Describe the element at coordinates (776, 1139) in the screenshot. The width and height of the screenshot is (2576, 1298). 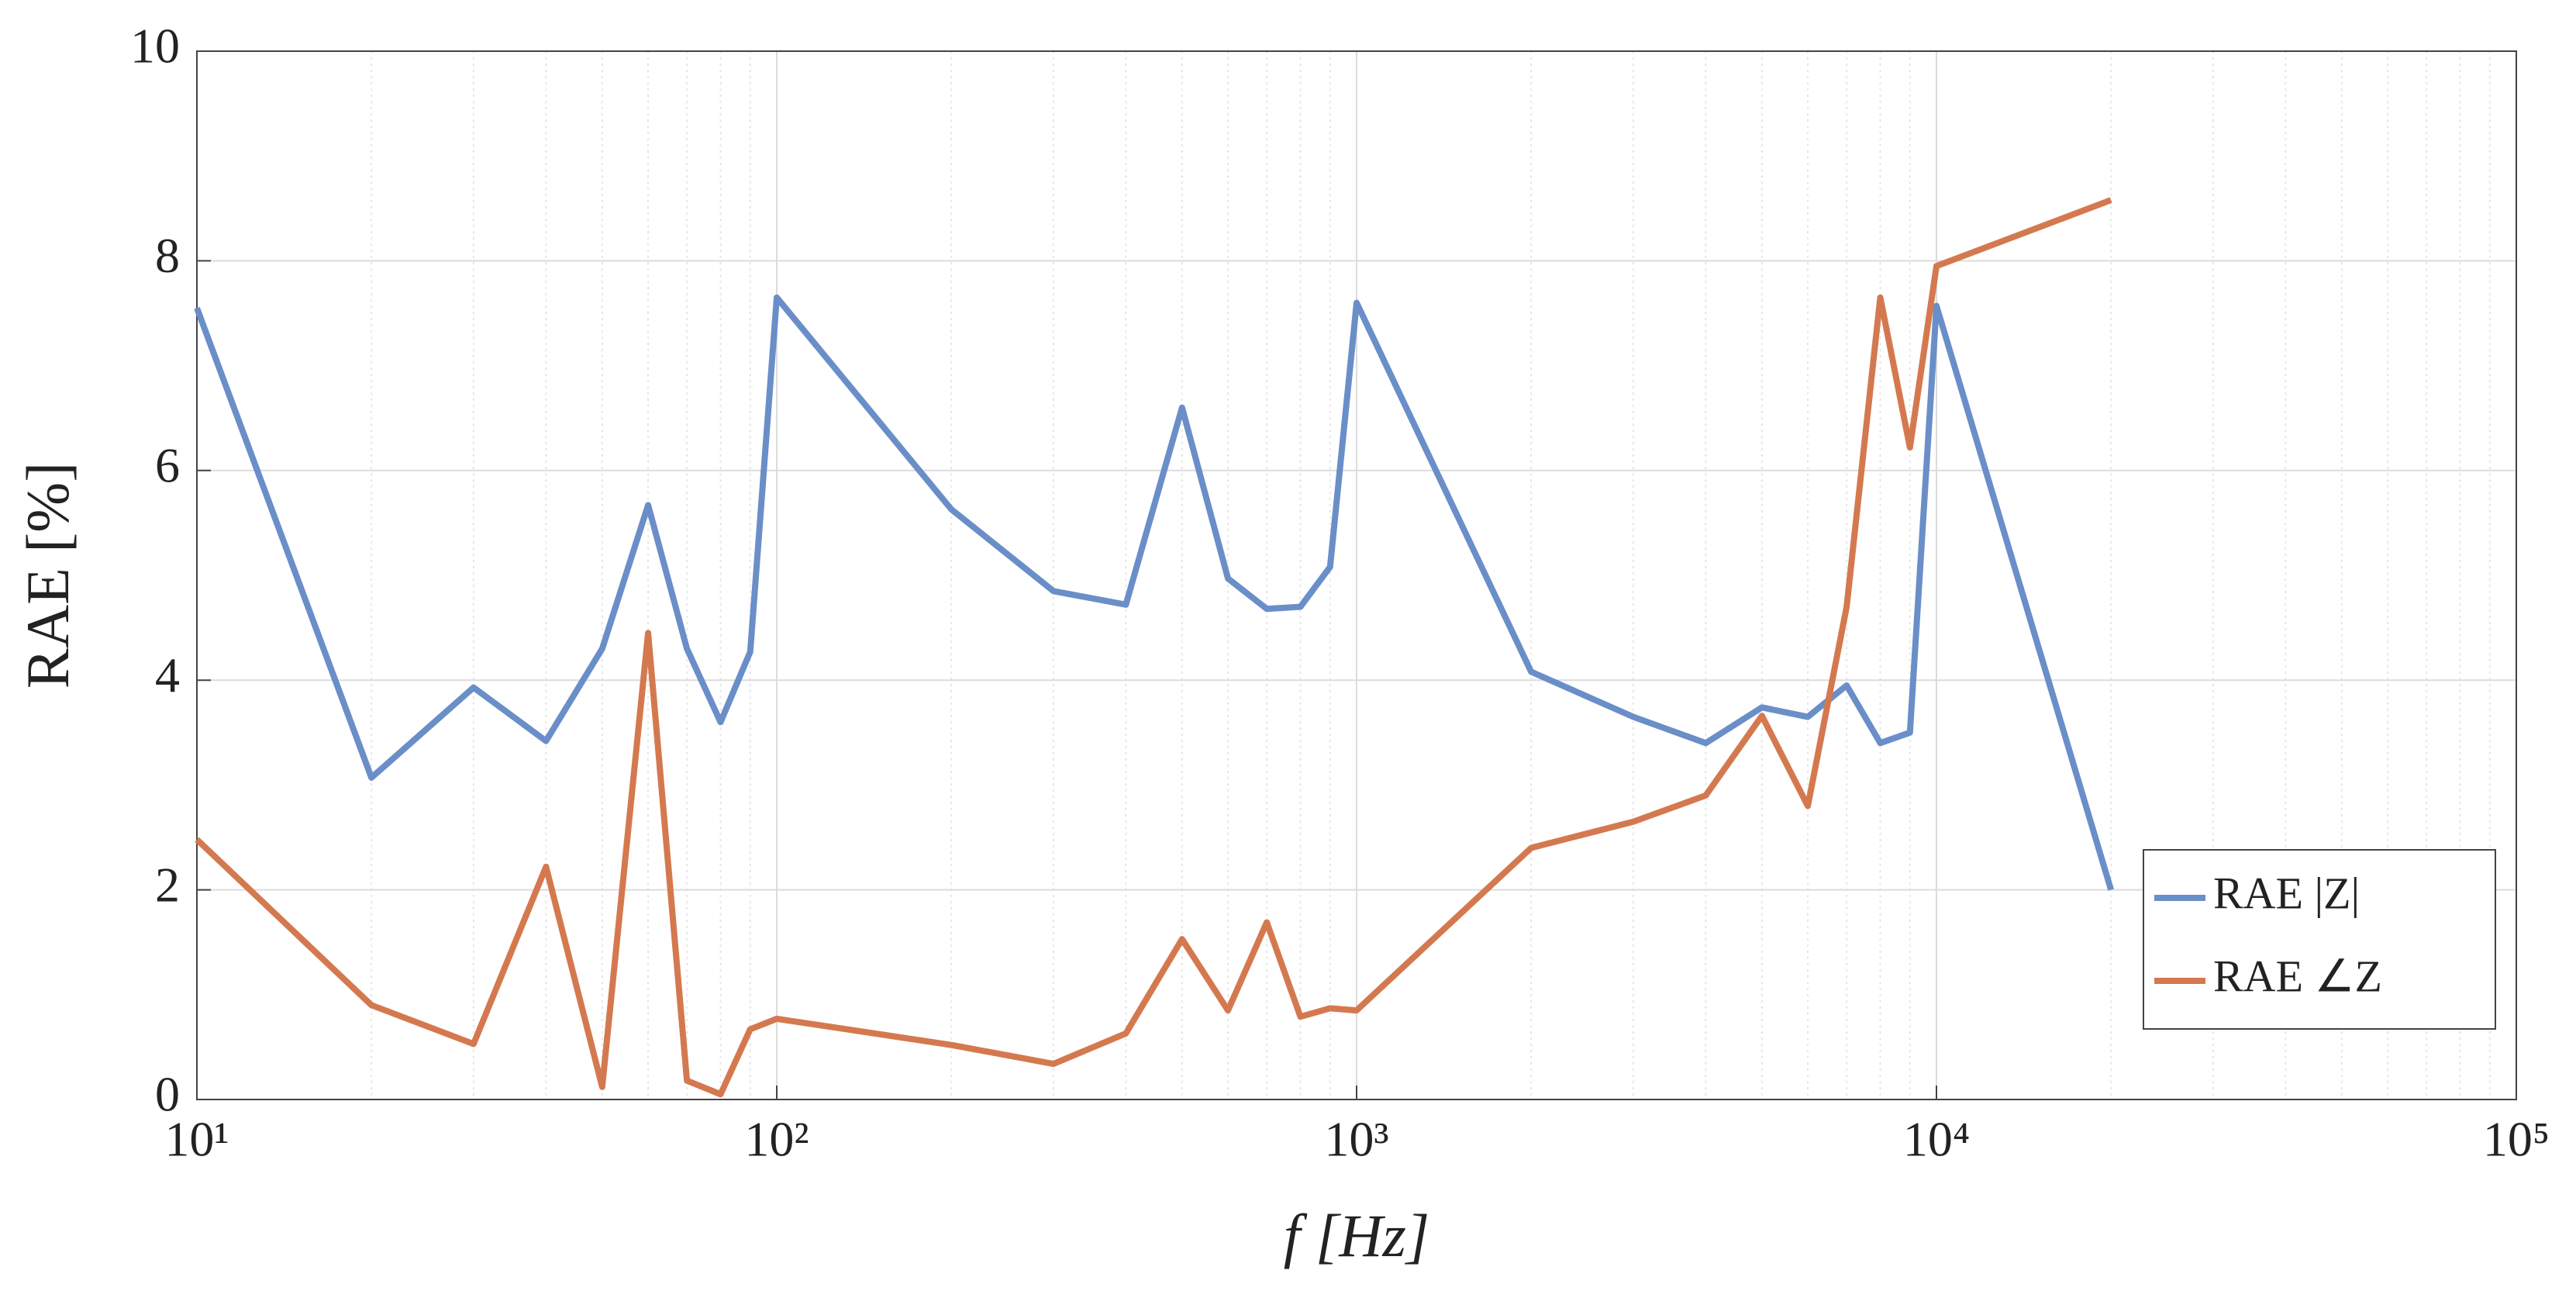
I see `x-tick-label: 10²` at that location.